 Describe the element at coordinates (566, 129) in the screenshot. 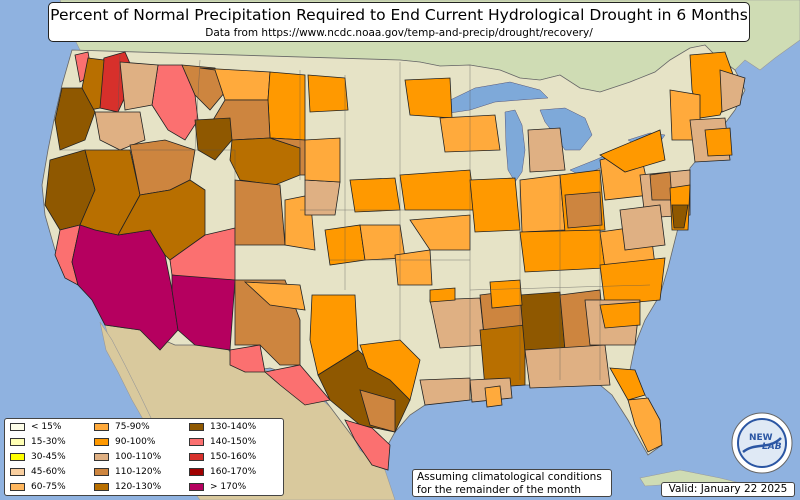

I see `lake-huron` at that location.